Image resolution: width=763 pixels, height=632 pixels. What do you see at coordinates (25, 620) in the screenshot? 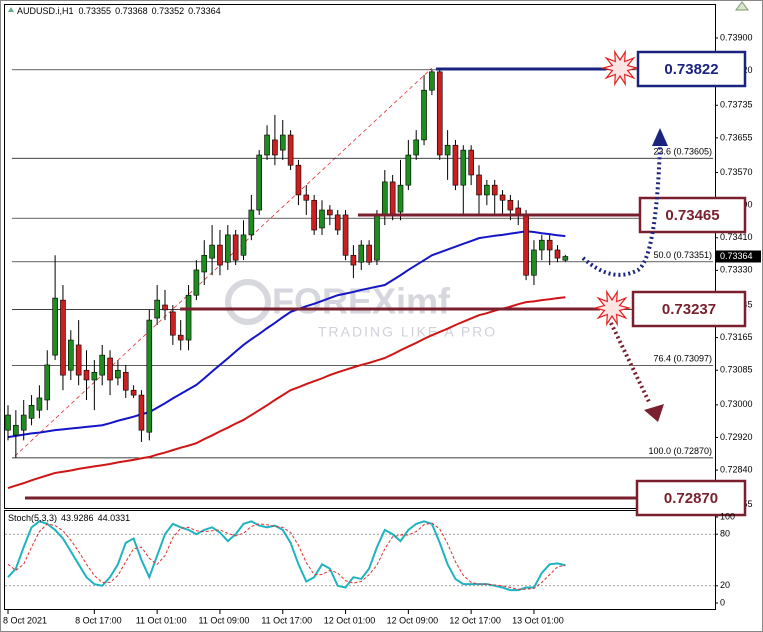
I see `x-tick-label: 8 Oct 2021` at bounding box center [25, 620].